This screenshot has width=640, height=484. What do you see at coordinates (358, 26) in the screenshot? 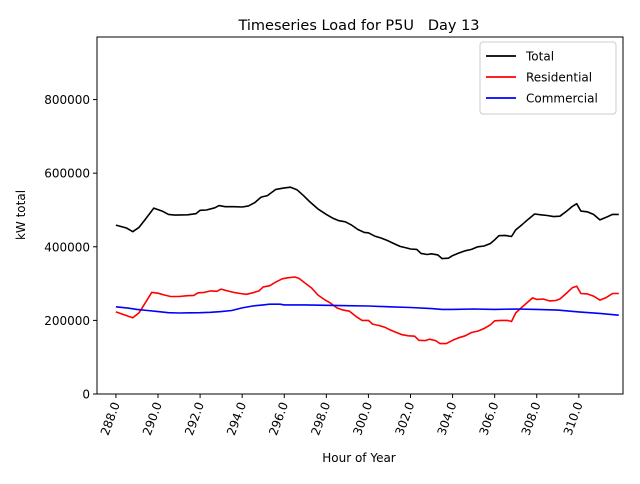
I see `chart-title: Timeseries Load for P5U Day 13` at bounding box center [358, 26].